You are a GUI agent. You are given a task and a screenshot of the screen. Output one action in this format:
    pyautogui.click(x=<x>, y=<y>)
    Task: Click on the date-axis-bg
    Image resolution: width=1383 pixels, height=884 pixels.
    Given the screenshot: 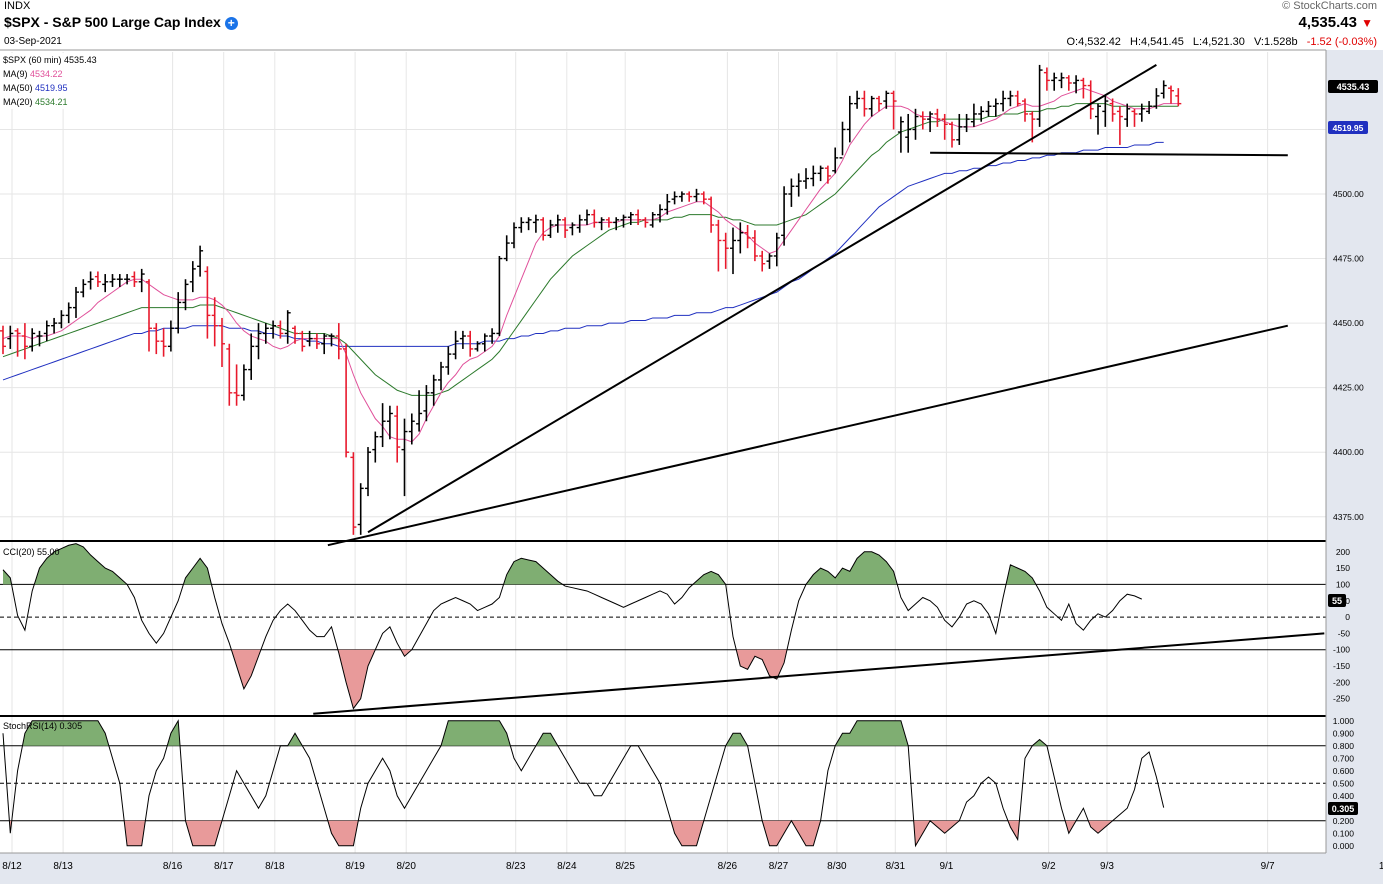 What is the action you would take?
    pyautogui.click(x=691, y=868)
    